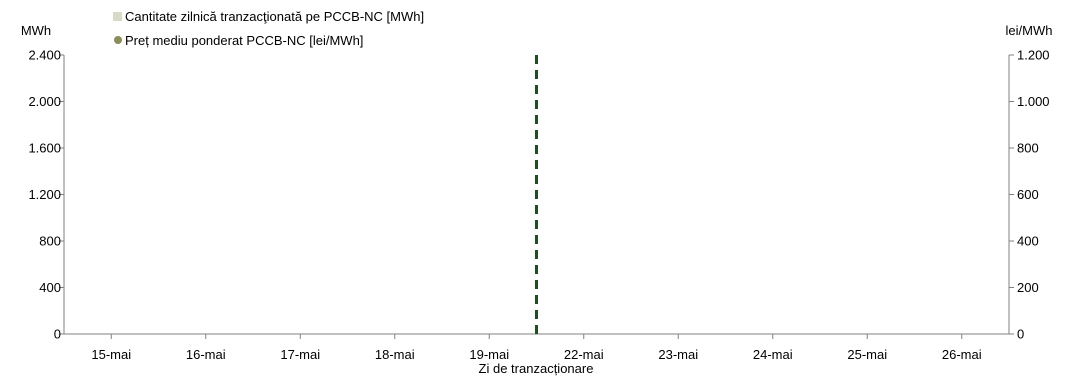 The height and width of the screenshot is (376, 1067). What do you see at coordinates (867, 354) in the screenshot?
I see `x-tick-label: 25-mai` at bounding box center [867, 354].